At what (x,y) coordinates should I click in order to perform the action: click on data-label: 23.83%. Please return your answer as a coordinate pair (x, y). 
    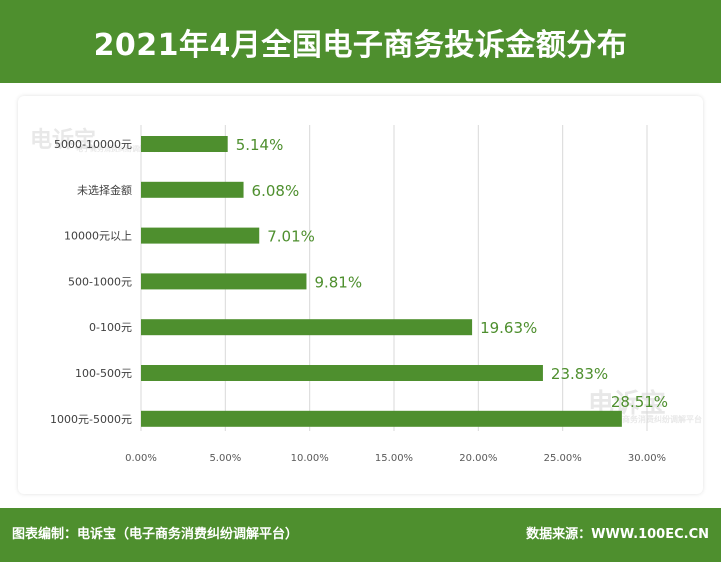
    Looking at the image, I should click on (579, 374).